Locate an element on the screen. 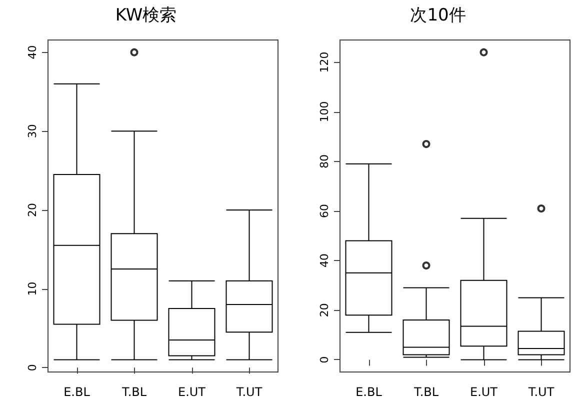 Image resolution: width=584 pixels, height=410 pixels. y-tick-label: 100 is located at coordinates (324, 111).